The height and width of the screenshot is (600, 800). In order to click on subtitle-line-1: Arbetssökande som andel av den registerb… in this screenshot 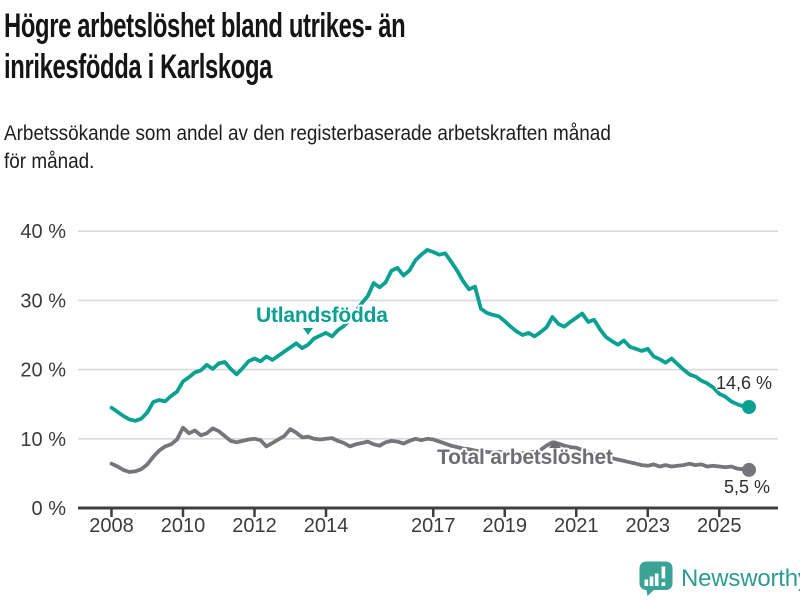, I will do `click(307, 133)`.